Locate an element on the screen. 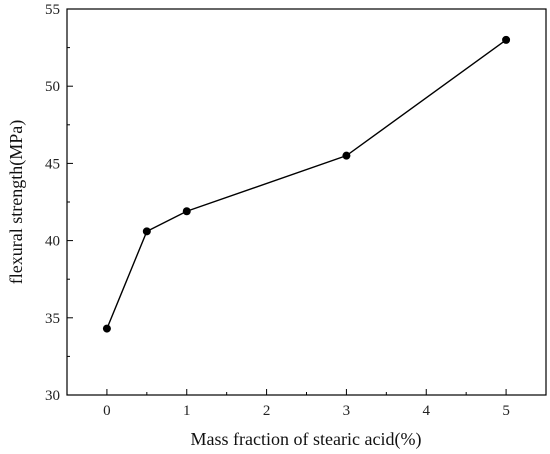 This screenshot has width=550, height=454. y-tick-label: 40 is located at coordinates (52, 242).